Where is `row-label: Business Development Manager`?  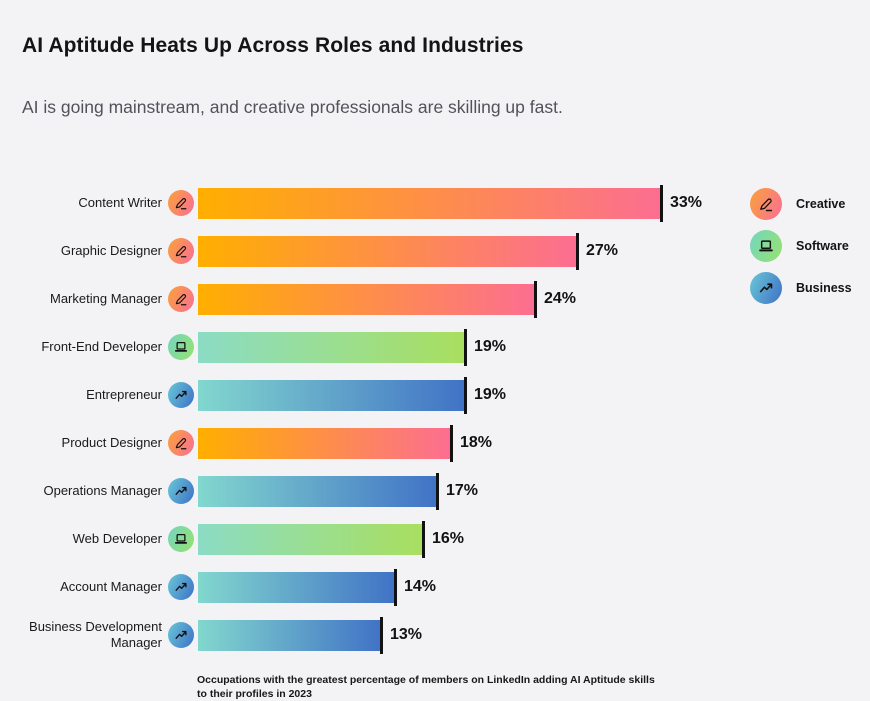 row-label: Business Development Manager is located at coordinates (95, 634).